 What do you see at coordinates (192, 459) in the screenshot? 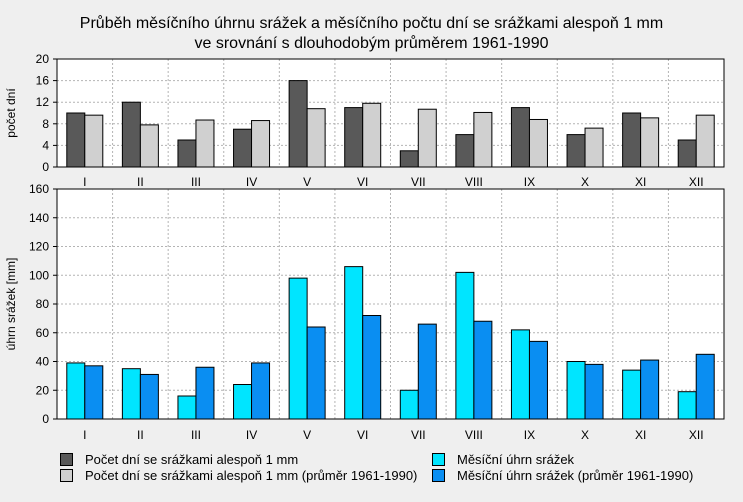
I see `legend-label-days: Počet dní se srážkami alespoň 1 mm` at bounding box center [192, 459].